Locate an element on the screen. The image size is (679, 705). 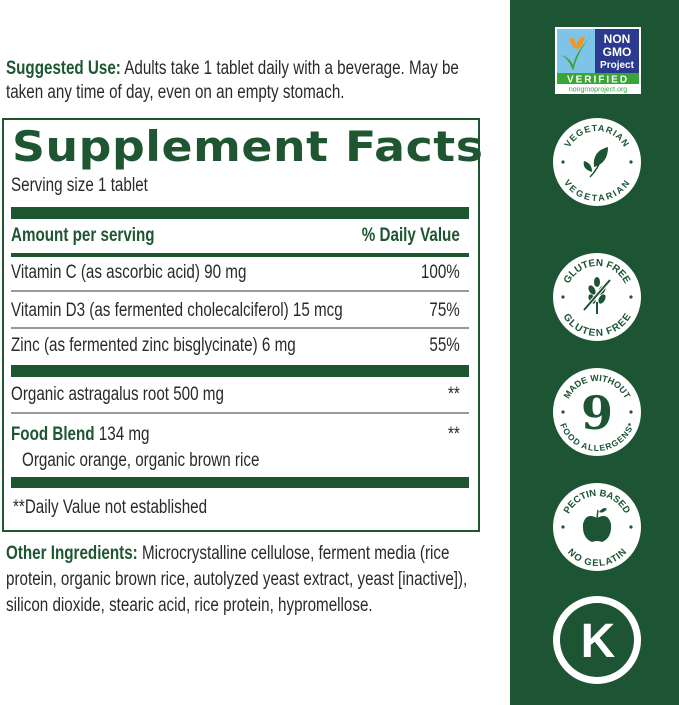
blend-amount: 134 mg is located at coordinates (122, 434).